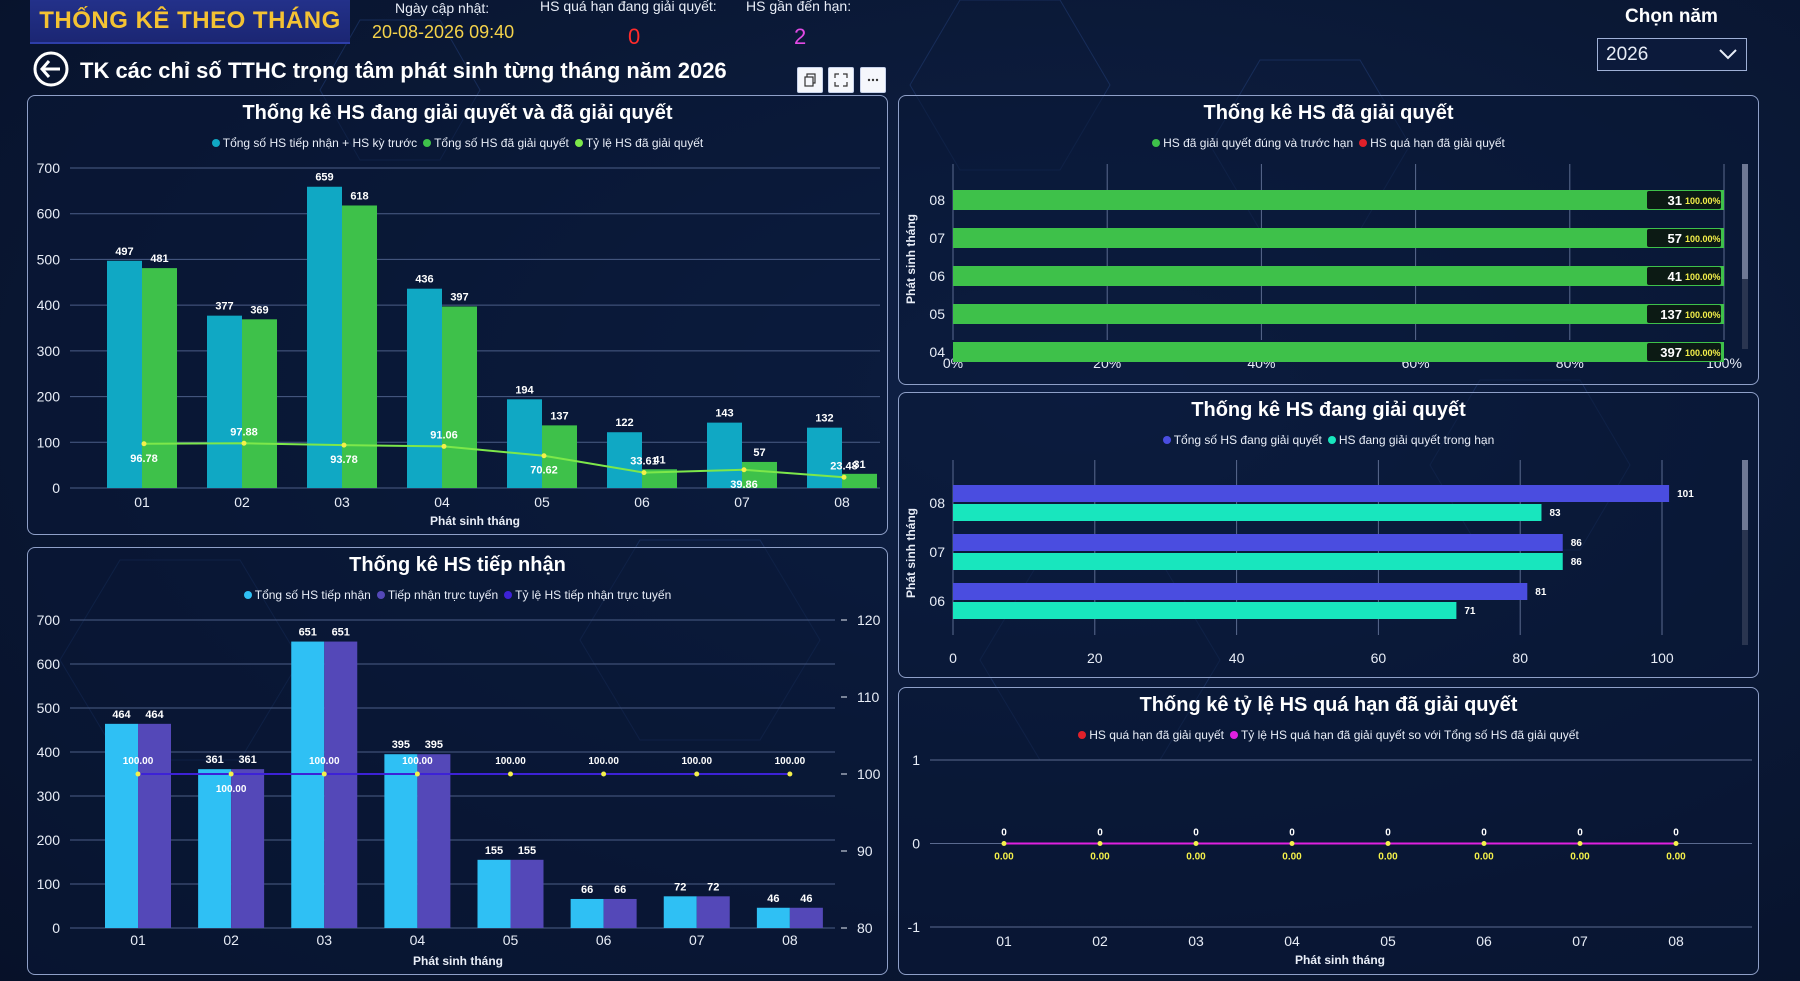  What do you see at coordinates (724, 414) in the screenshot?
I see `data-label: 143` at bounding box center [724, 414].